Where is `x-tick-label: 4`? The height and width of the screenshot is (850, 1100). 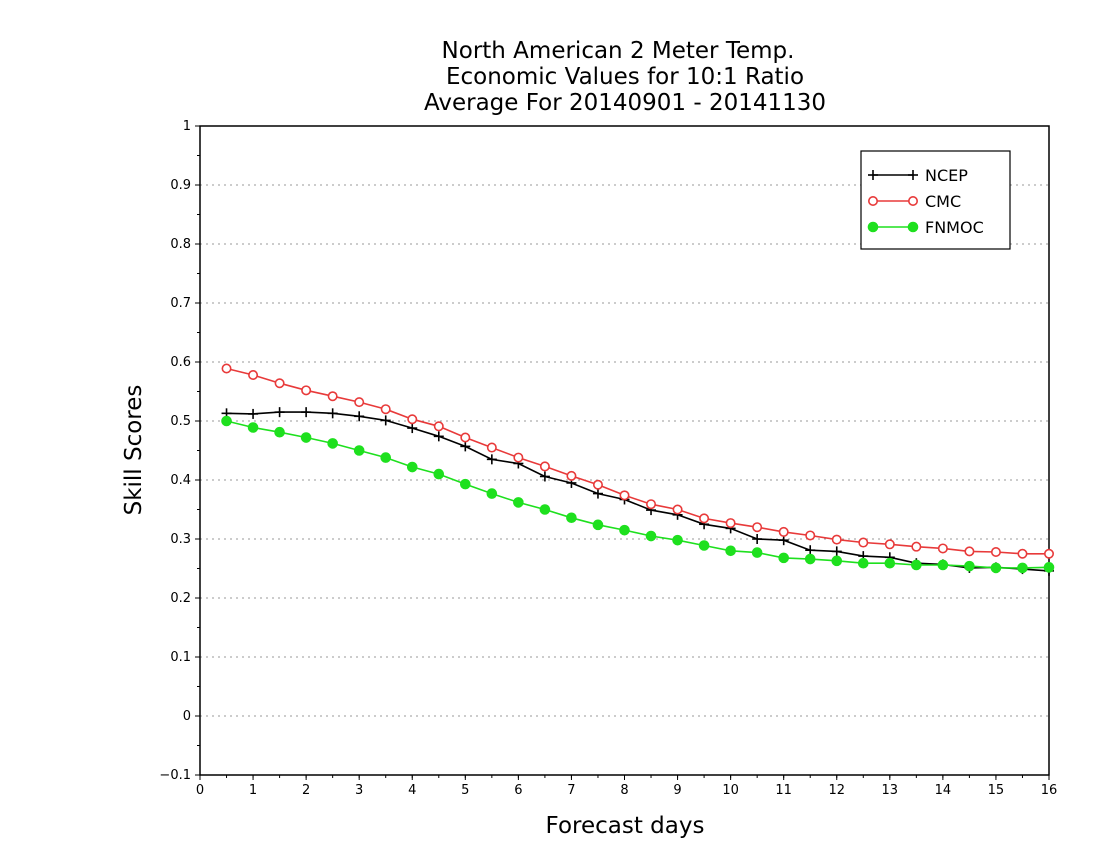
x-tick-label: 4 is located at coordinates (412, 790).